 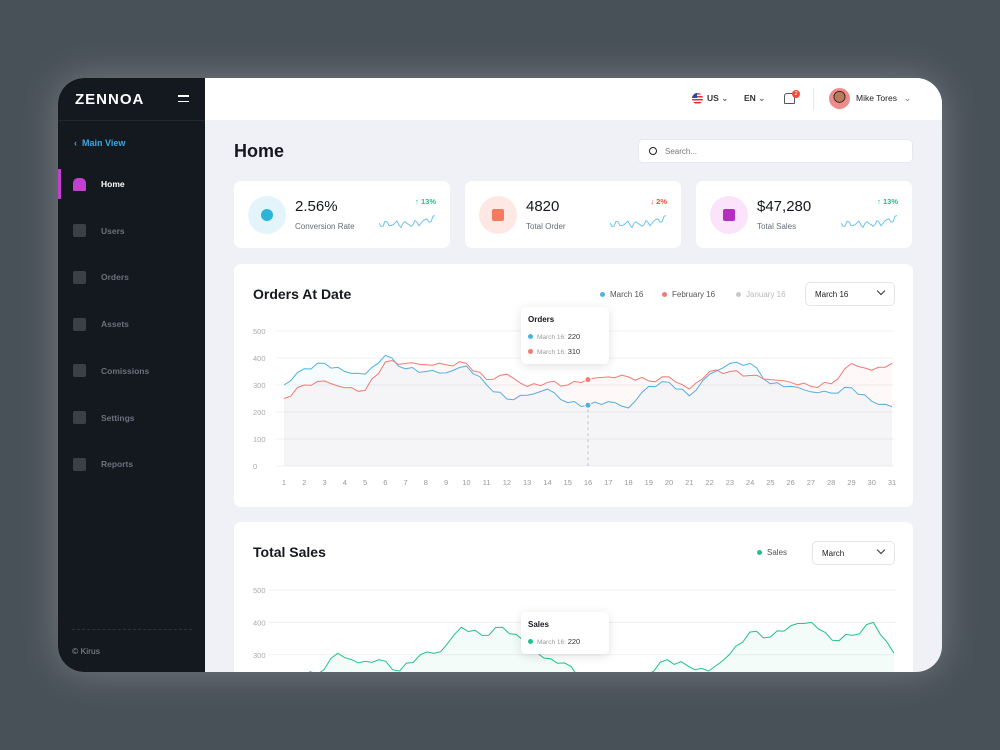 I want to click on sidebar-item-orders: Orders, so click(x=131, y=277).